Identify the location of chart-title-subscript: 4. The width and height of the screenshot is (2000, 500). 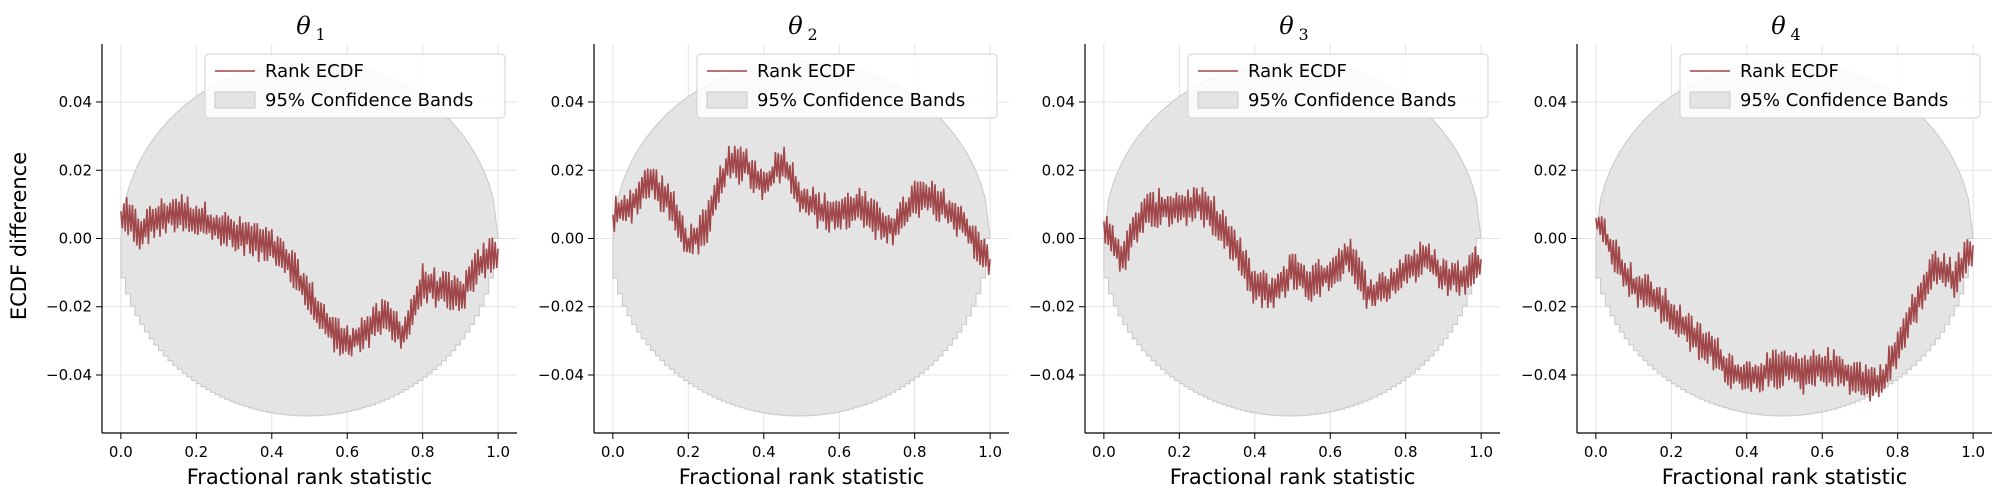
(1796, 34).